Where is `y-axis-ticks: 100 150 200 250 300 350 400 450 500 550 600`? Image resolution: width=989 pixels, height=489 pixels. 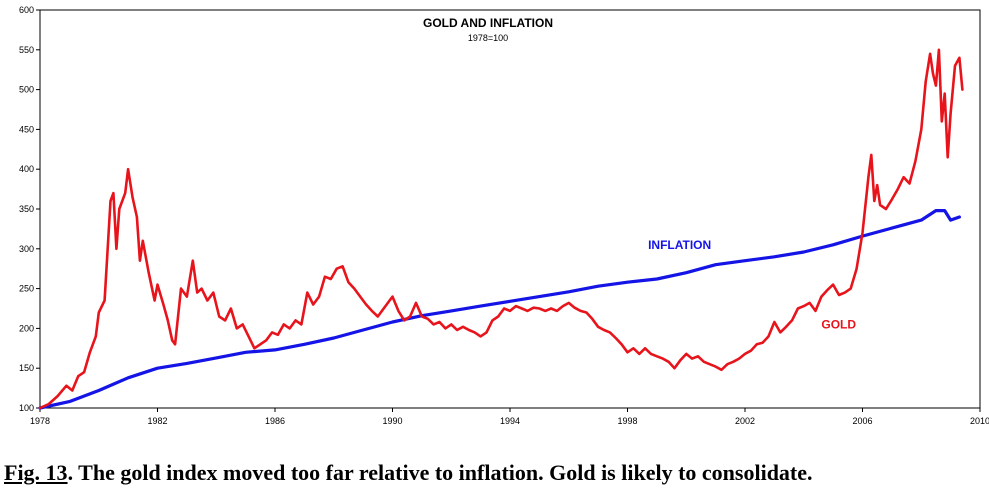
y-axis-ticks: 100 150 200 250 300 350 400 450 500 550 600 is located at coordinates (29, 209).